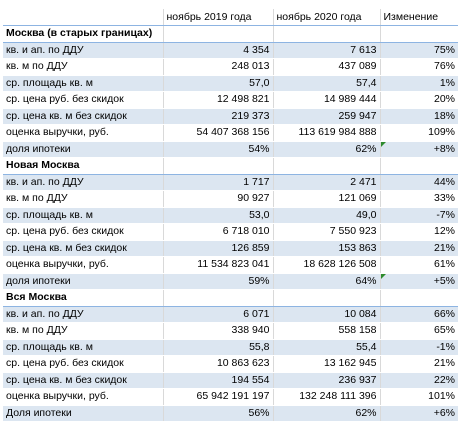 Image resolution: width=462 pixels, height=445 pixels. What do you see at coordinates (218, 83) in the screenshot?
I see `value-2019-cell: 57,0` at bounding box center [218, 83].